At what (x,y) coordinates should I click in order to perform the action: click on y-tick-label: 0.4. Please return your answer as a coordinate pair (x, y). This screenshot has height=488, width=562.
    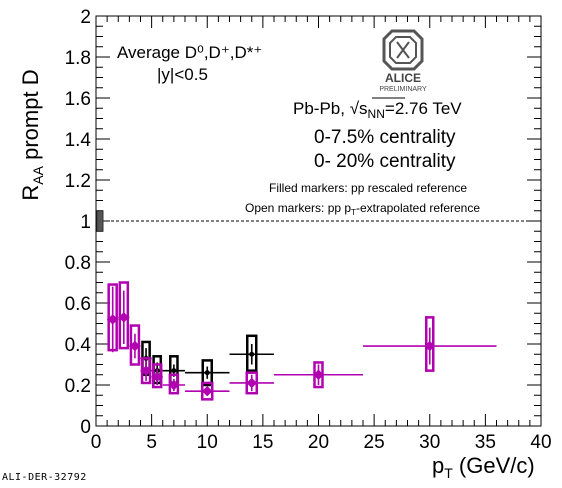
    Looking at the image, I should click on (78, 345).